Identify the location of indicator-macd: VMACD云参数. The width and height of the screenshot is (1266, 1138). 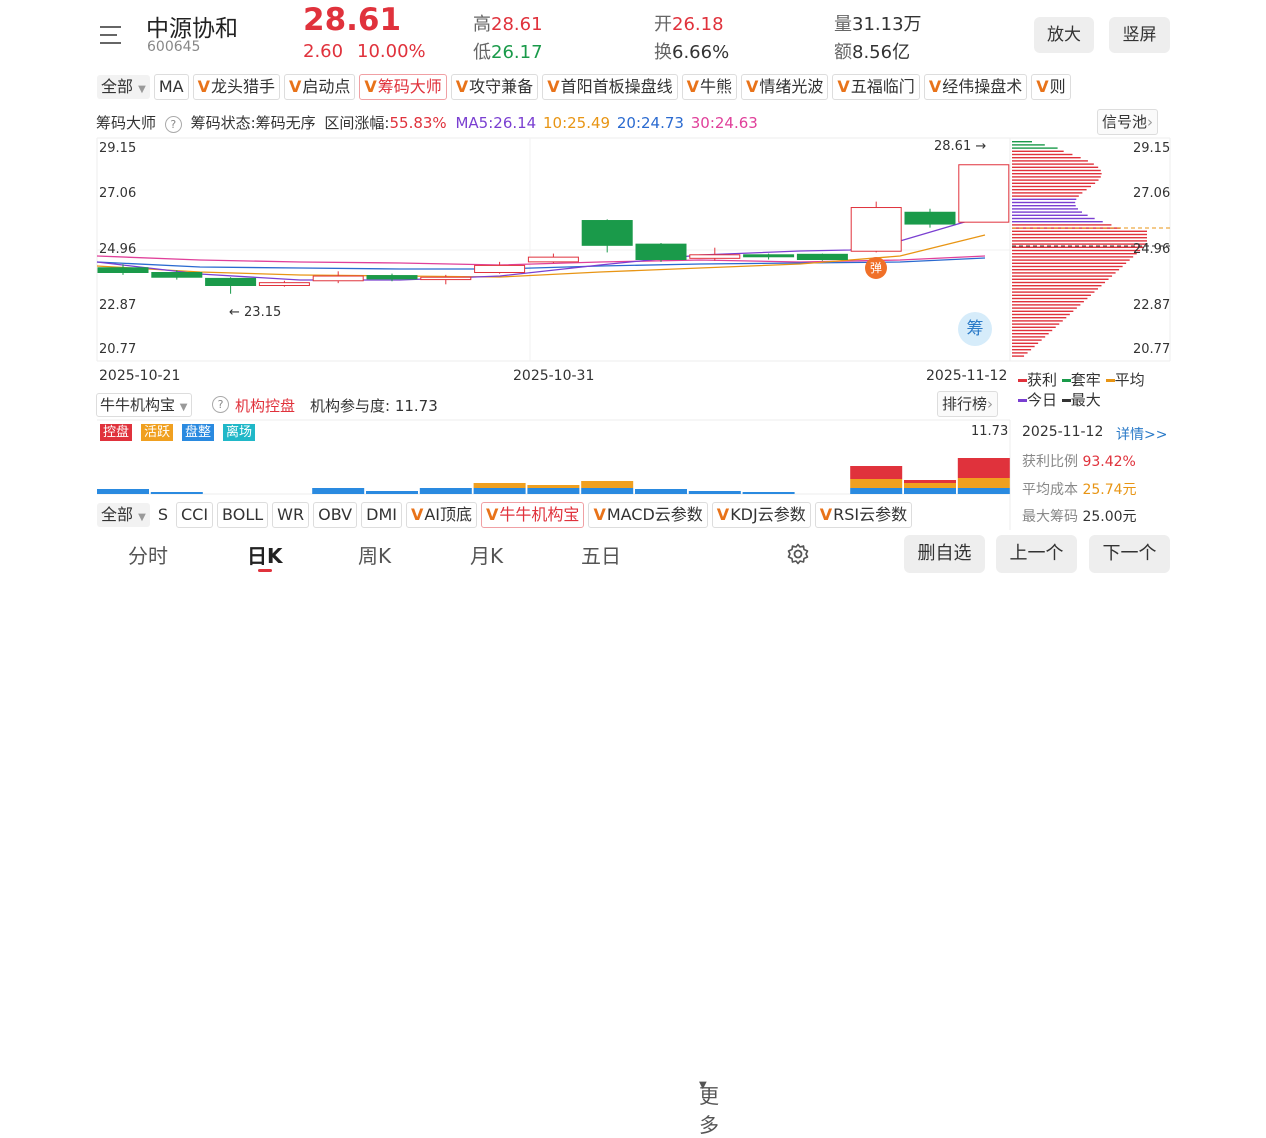
(648, 515).